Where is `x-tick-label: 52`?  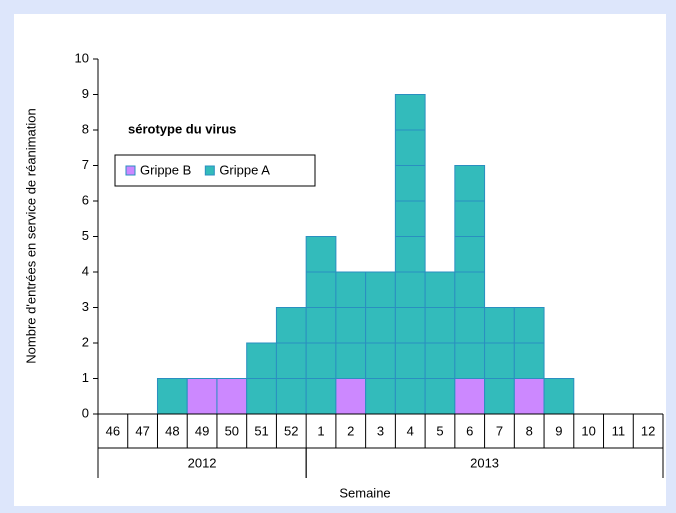
x-tick-label: 52 is located at coordinates (291, 430).